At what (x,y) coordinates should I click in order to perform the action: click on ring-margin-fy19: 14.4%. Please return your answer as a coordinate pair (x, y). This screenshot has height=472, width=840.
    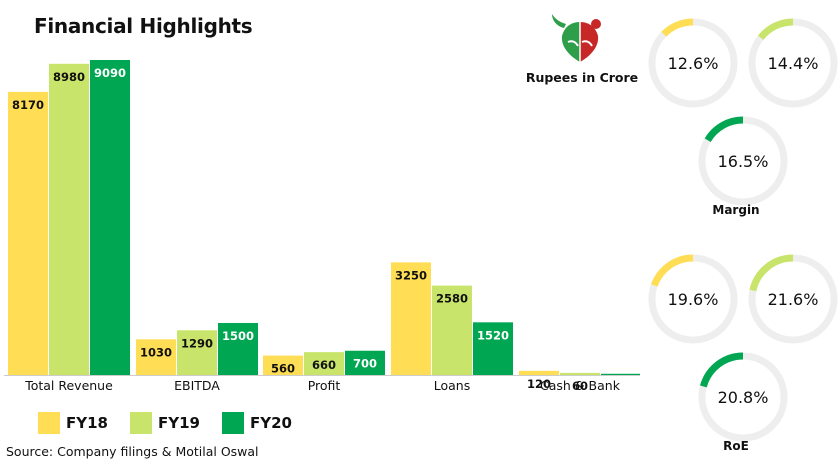
    Looking at the image, I should click on (793, 63).